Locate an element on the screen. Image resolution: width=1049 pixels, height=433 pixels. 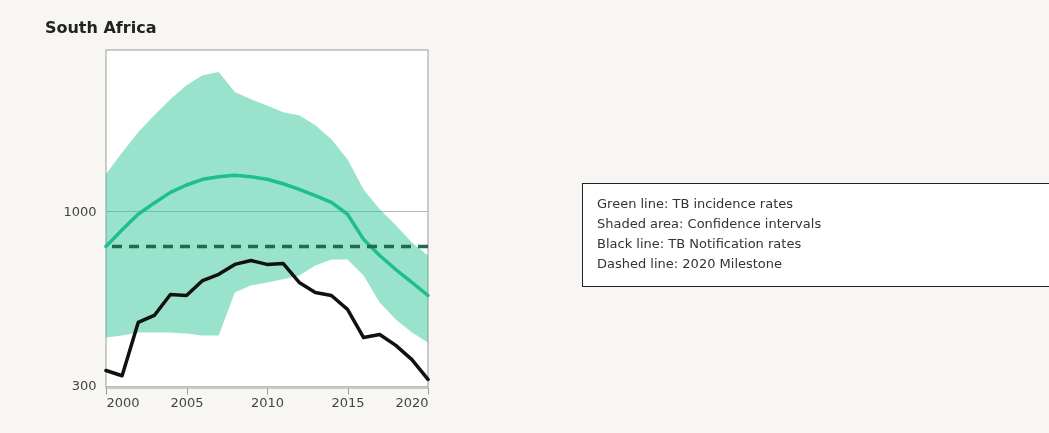
x-tick-label: 2000 is located at coordinates (123, 402).